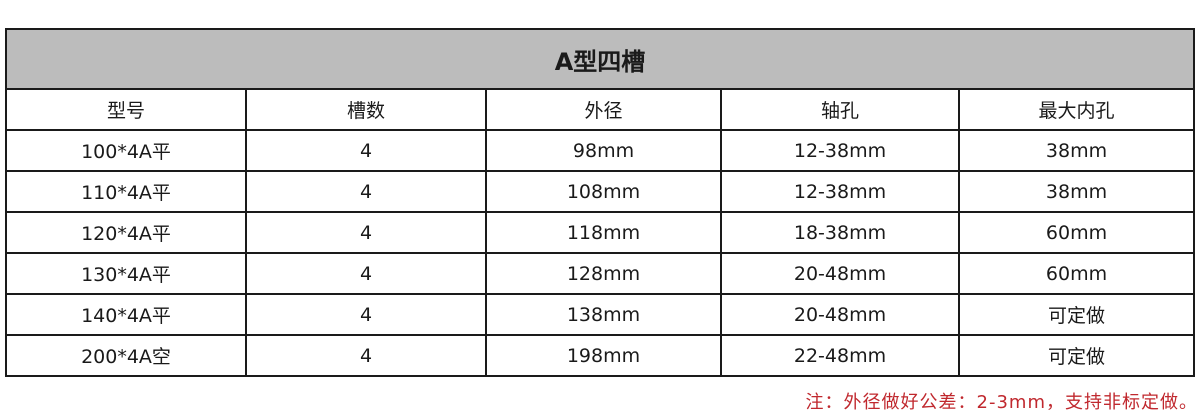  I want to click on column-header: 槽数, so click(366, 109).